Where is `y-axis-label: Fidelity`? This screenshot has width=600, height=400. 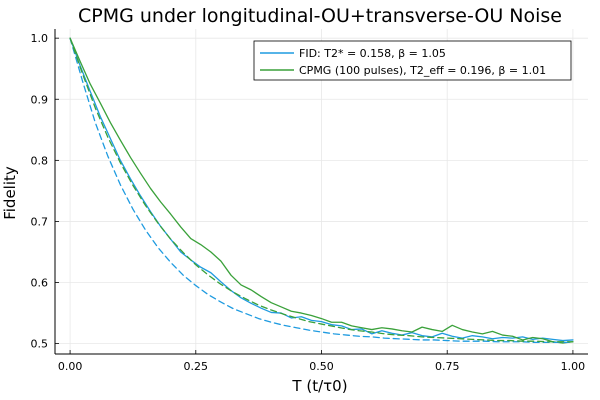 y-axis-label: Fidelity is located at coordinates (10, 193).